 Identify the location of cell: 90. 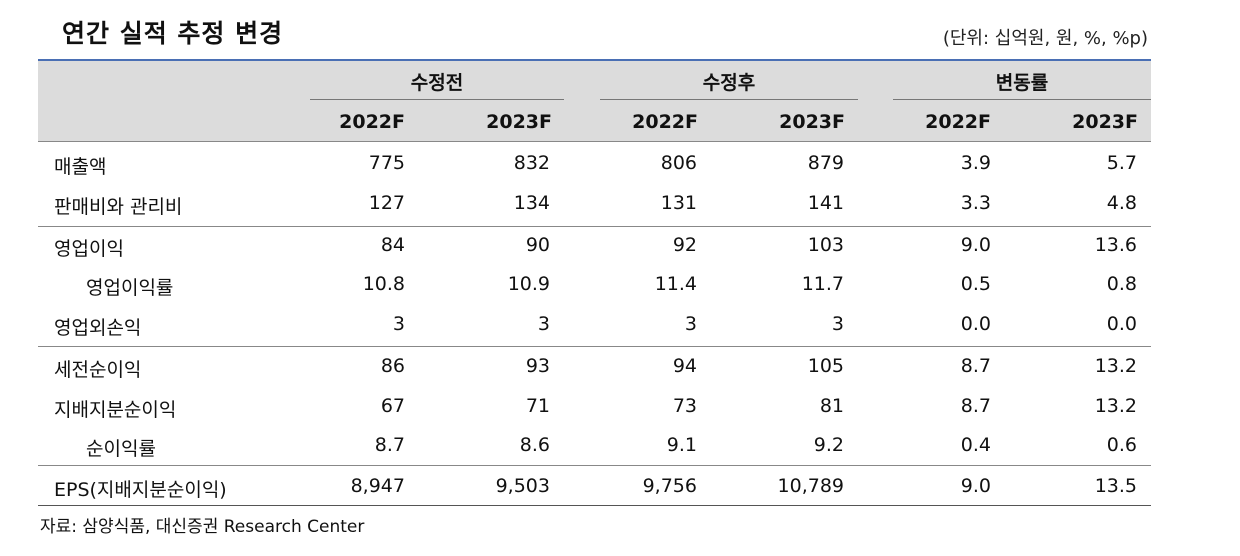
(537, 245).